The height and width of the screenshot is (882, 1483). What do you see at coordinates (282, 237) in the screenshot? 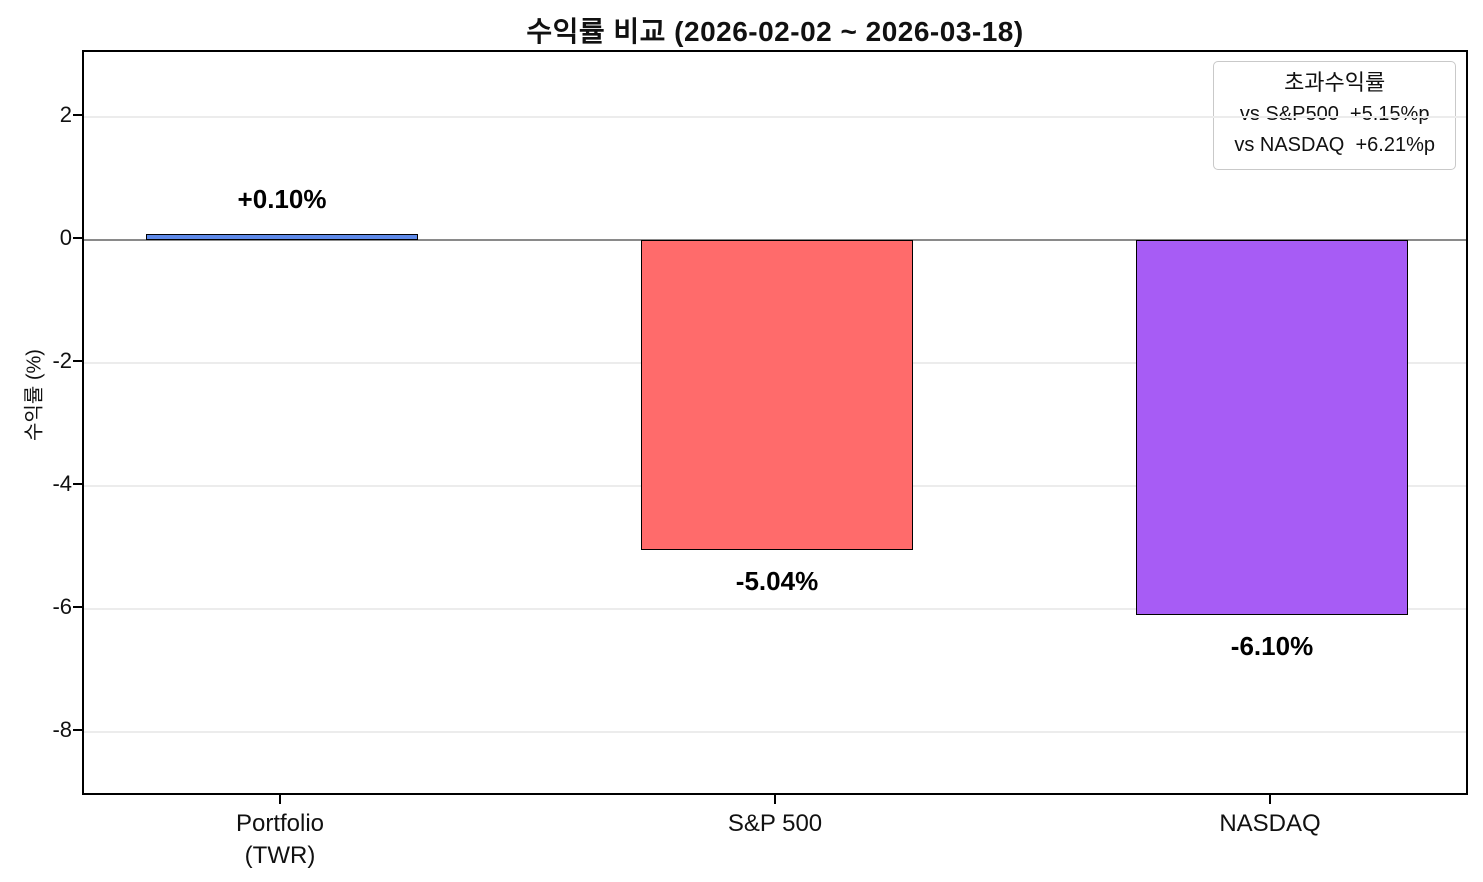
I see `bar-portfolio-twr` at bounding box center [282, 237].